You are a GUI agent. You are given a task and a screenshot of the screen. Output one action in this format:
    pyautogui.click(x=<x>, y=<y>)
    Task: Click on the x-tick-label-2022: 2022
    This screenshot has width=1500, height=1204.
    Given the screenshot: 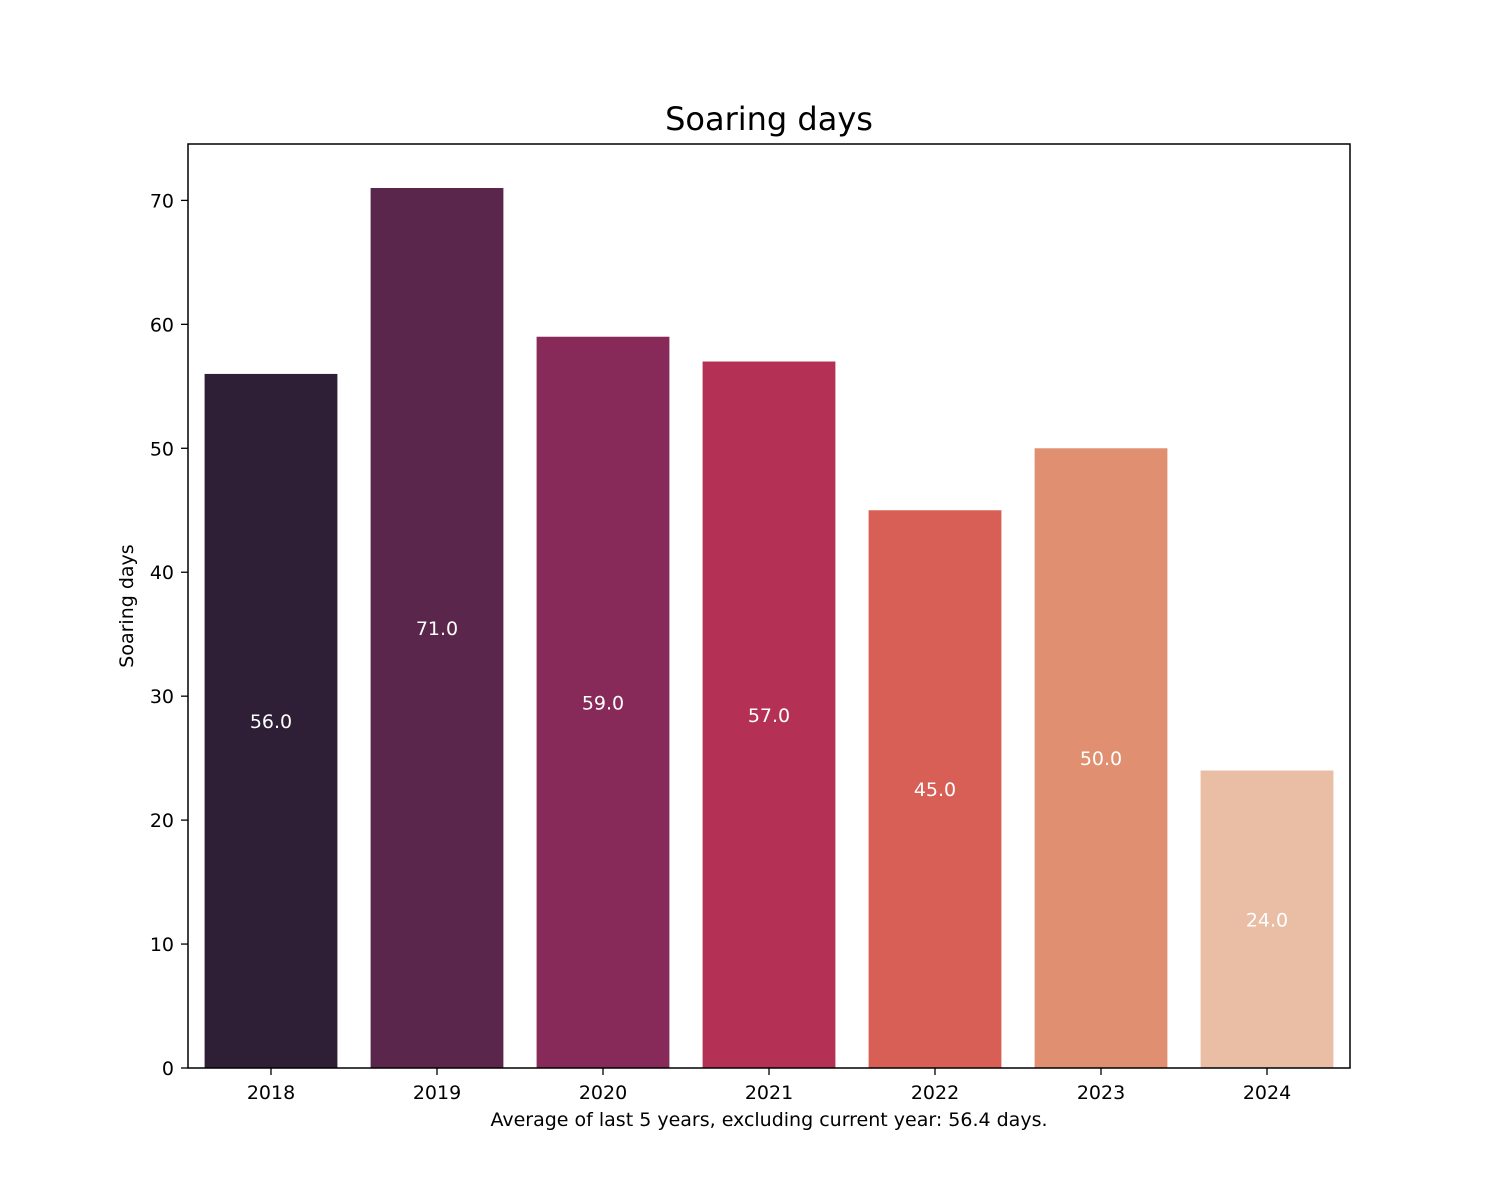 What is the action you would take?
    pyautogui.click(x=935, y=1093)
    